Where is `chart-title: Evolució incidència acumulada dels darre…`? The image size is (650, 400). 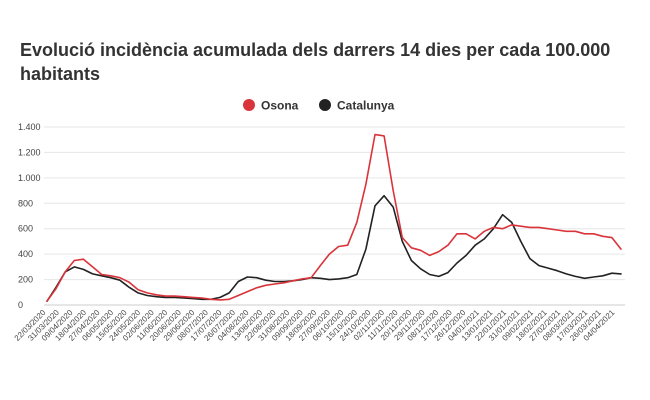 chart-title: Evolució incidència acumulada dels darre… is located at coordinates (315, 62).